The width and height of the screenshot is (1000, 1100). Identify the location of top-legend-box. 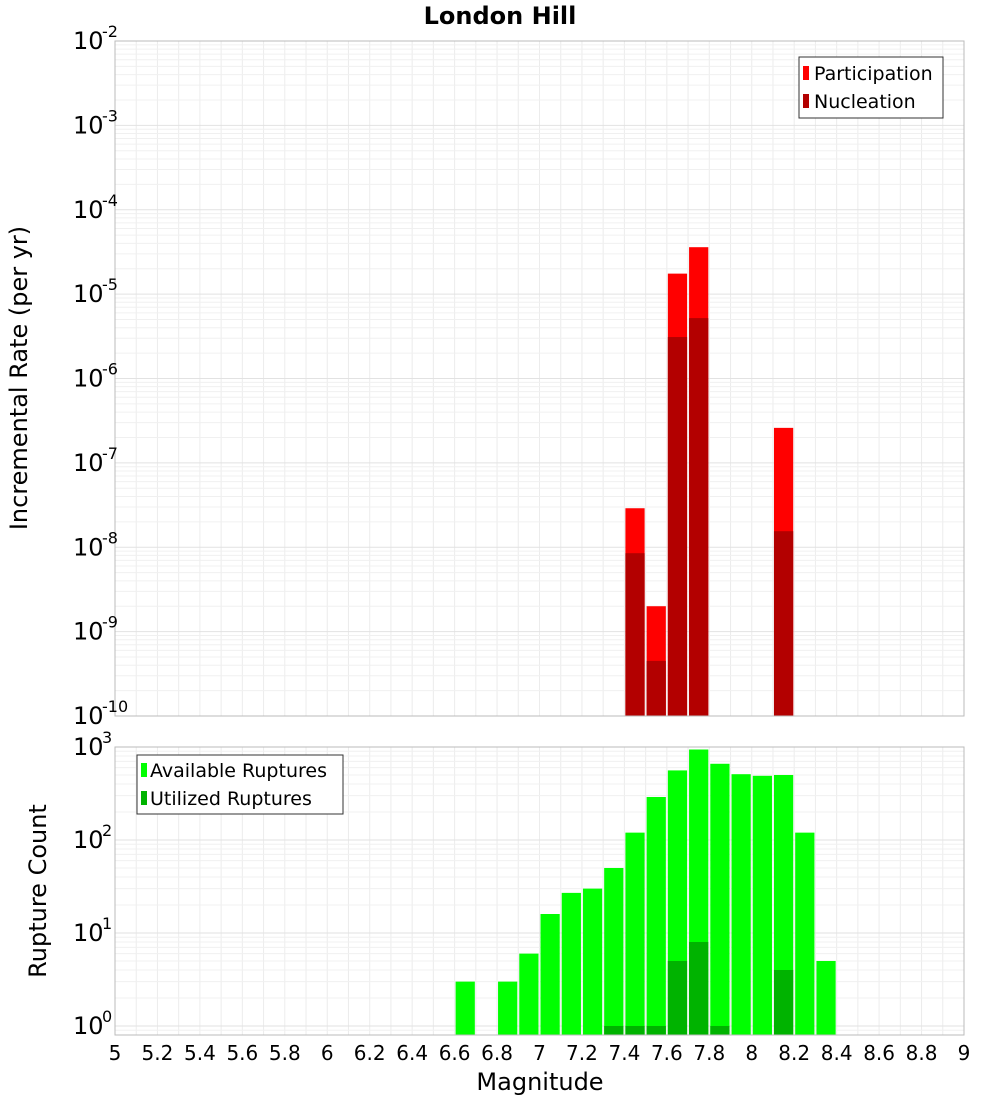
(871, 87).